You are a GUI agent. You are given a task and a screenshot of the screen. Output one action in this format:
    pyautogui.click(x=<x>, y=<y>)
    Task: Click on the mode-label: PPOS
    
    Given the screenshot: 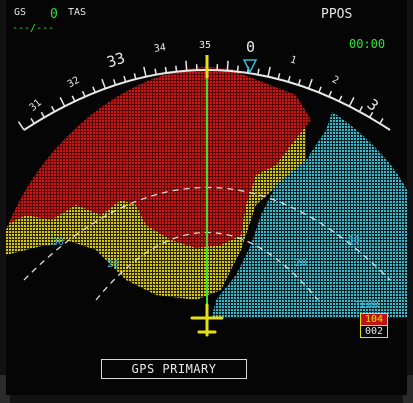 What is the action you would take?
    pyautogui.click(x=337, y=14)
    